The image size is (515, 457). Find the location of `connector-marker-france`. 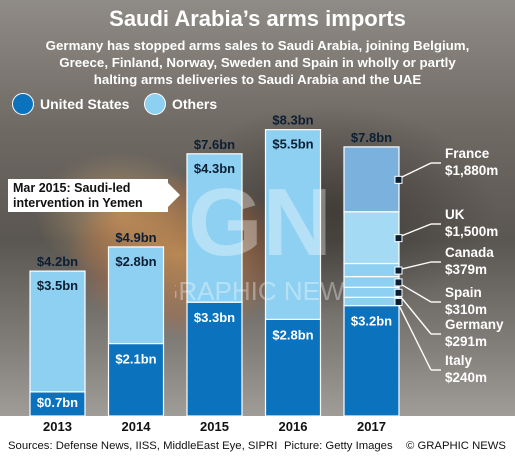

connector-marker-france is located at coordinates (398, 179).